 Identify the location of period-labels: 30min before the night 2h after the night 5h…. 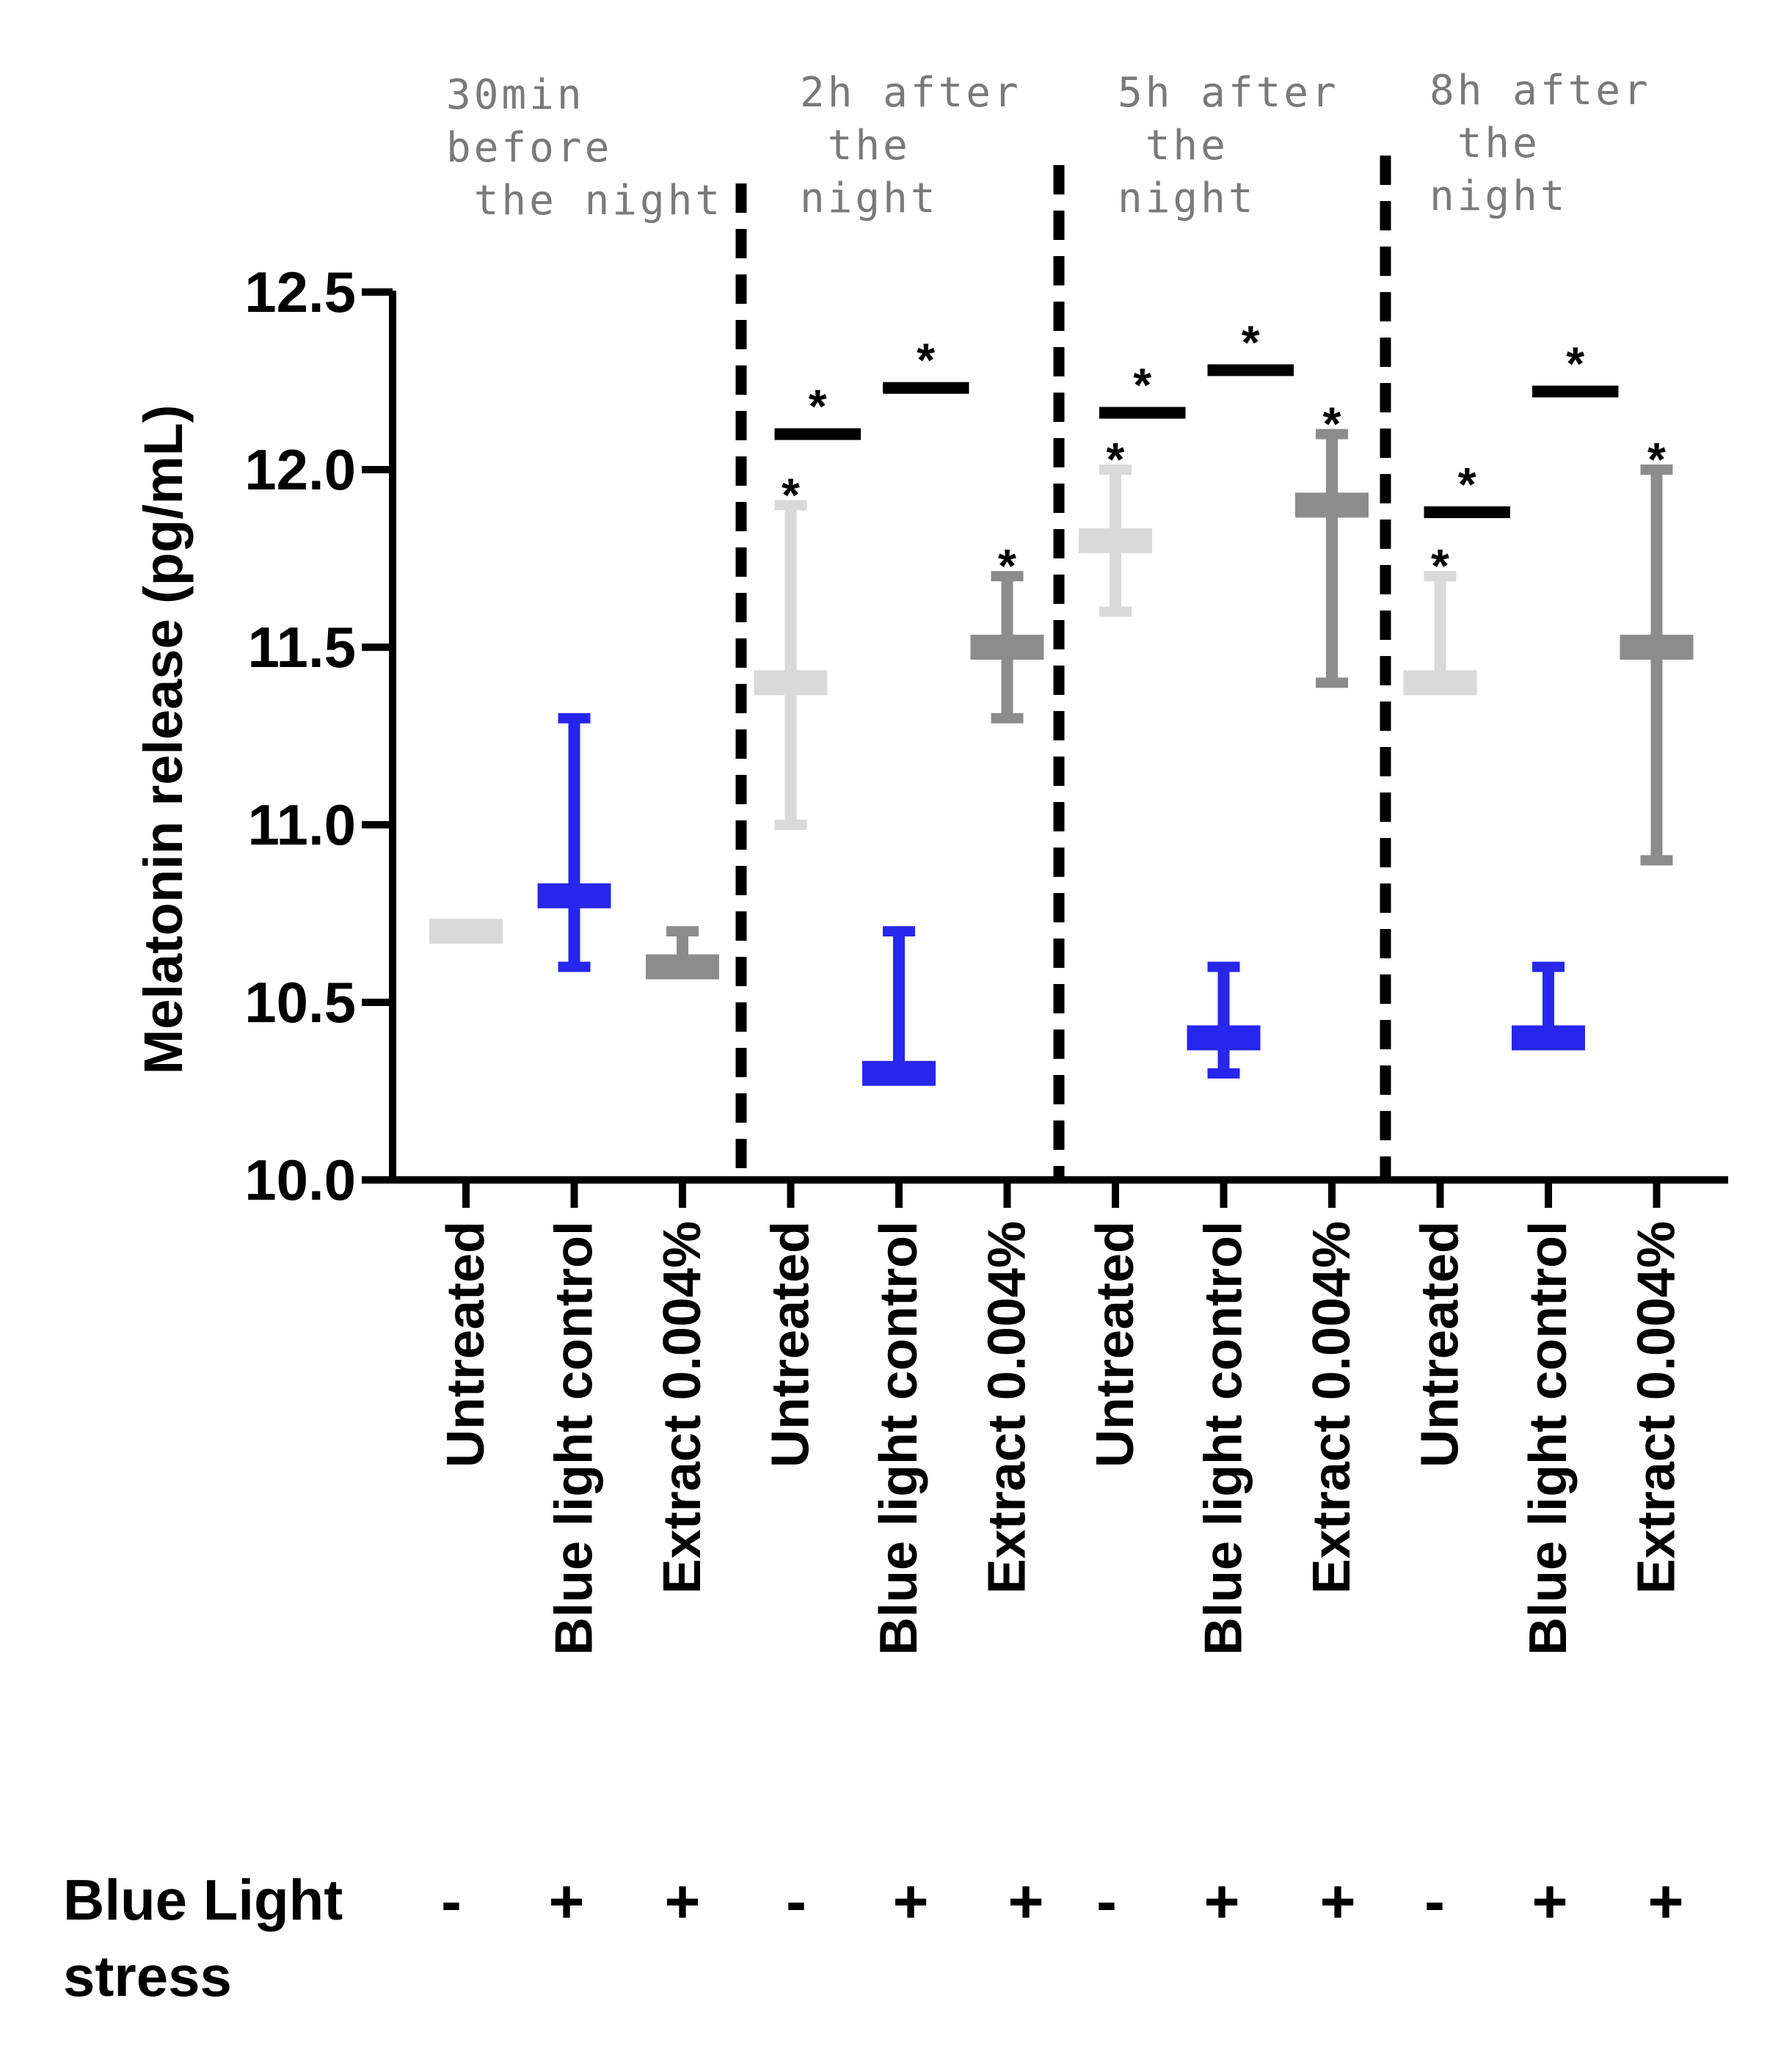
(1048, 146).